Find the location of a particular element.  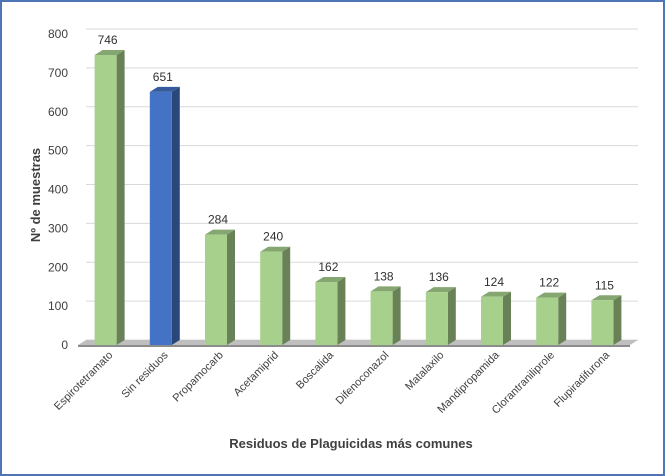

x-category-label: Acetamiprid is located at coordinates (256, 374).